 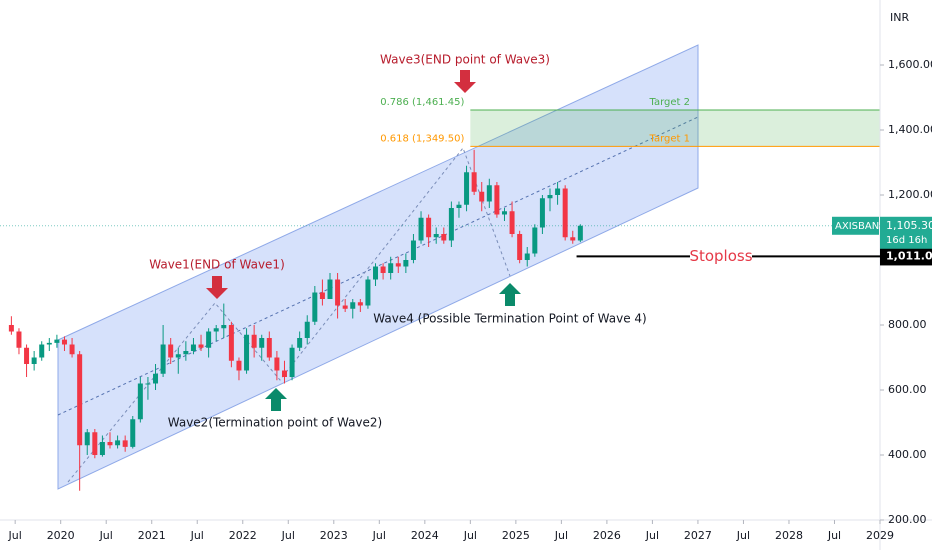 What do you see at coordinates (910, 129) in the screenshot?
I see `y-tick-label: 1,400.00` at bounding box center [910, 129].